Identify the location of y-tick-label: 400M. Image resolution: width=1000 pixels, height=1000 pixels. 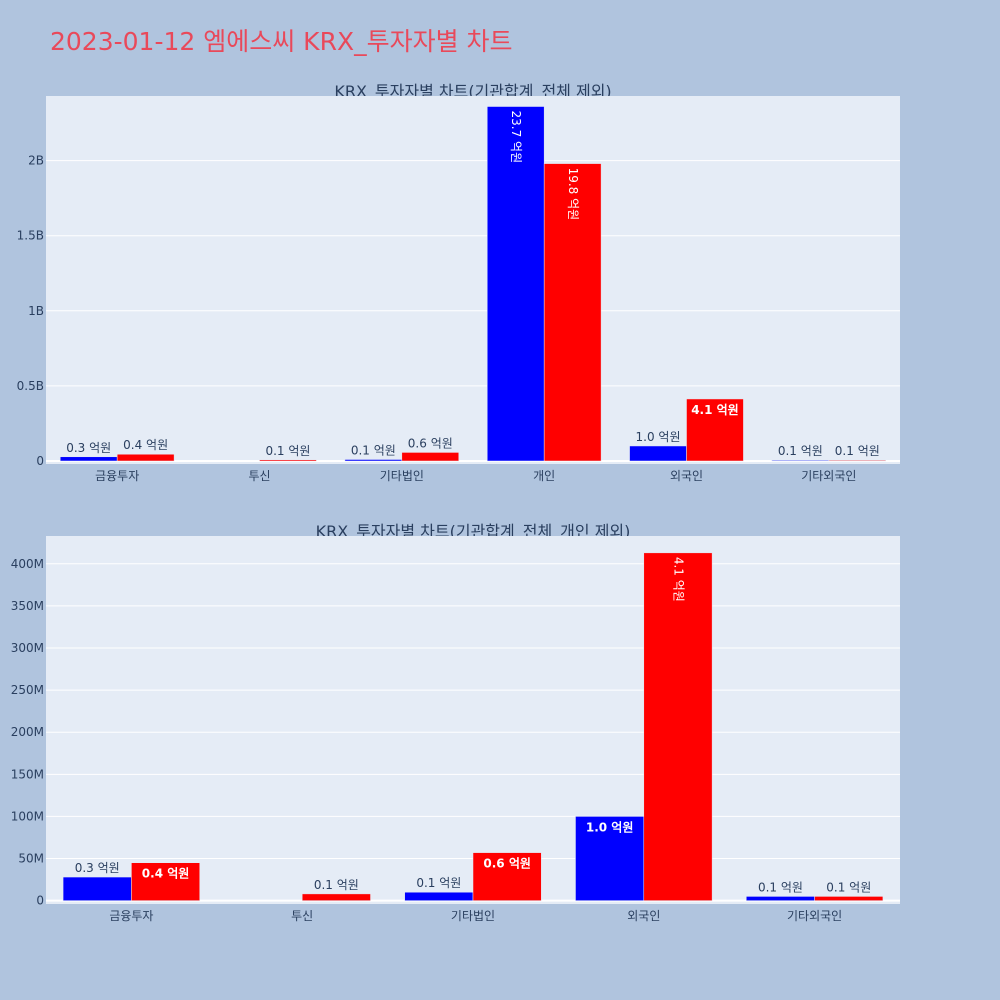
(27, 564).